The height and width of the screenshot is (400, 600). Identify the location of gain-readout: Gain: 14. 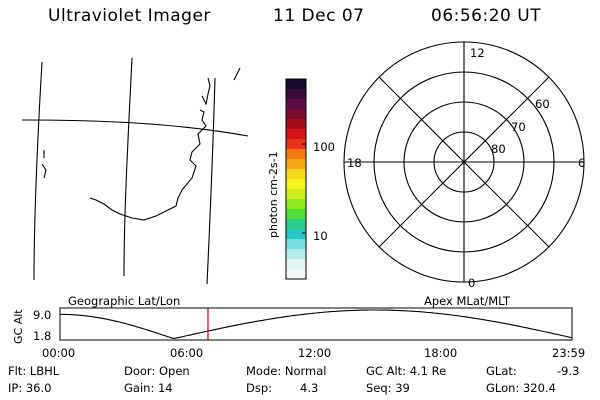
(148, 388).